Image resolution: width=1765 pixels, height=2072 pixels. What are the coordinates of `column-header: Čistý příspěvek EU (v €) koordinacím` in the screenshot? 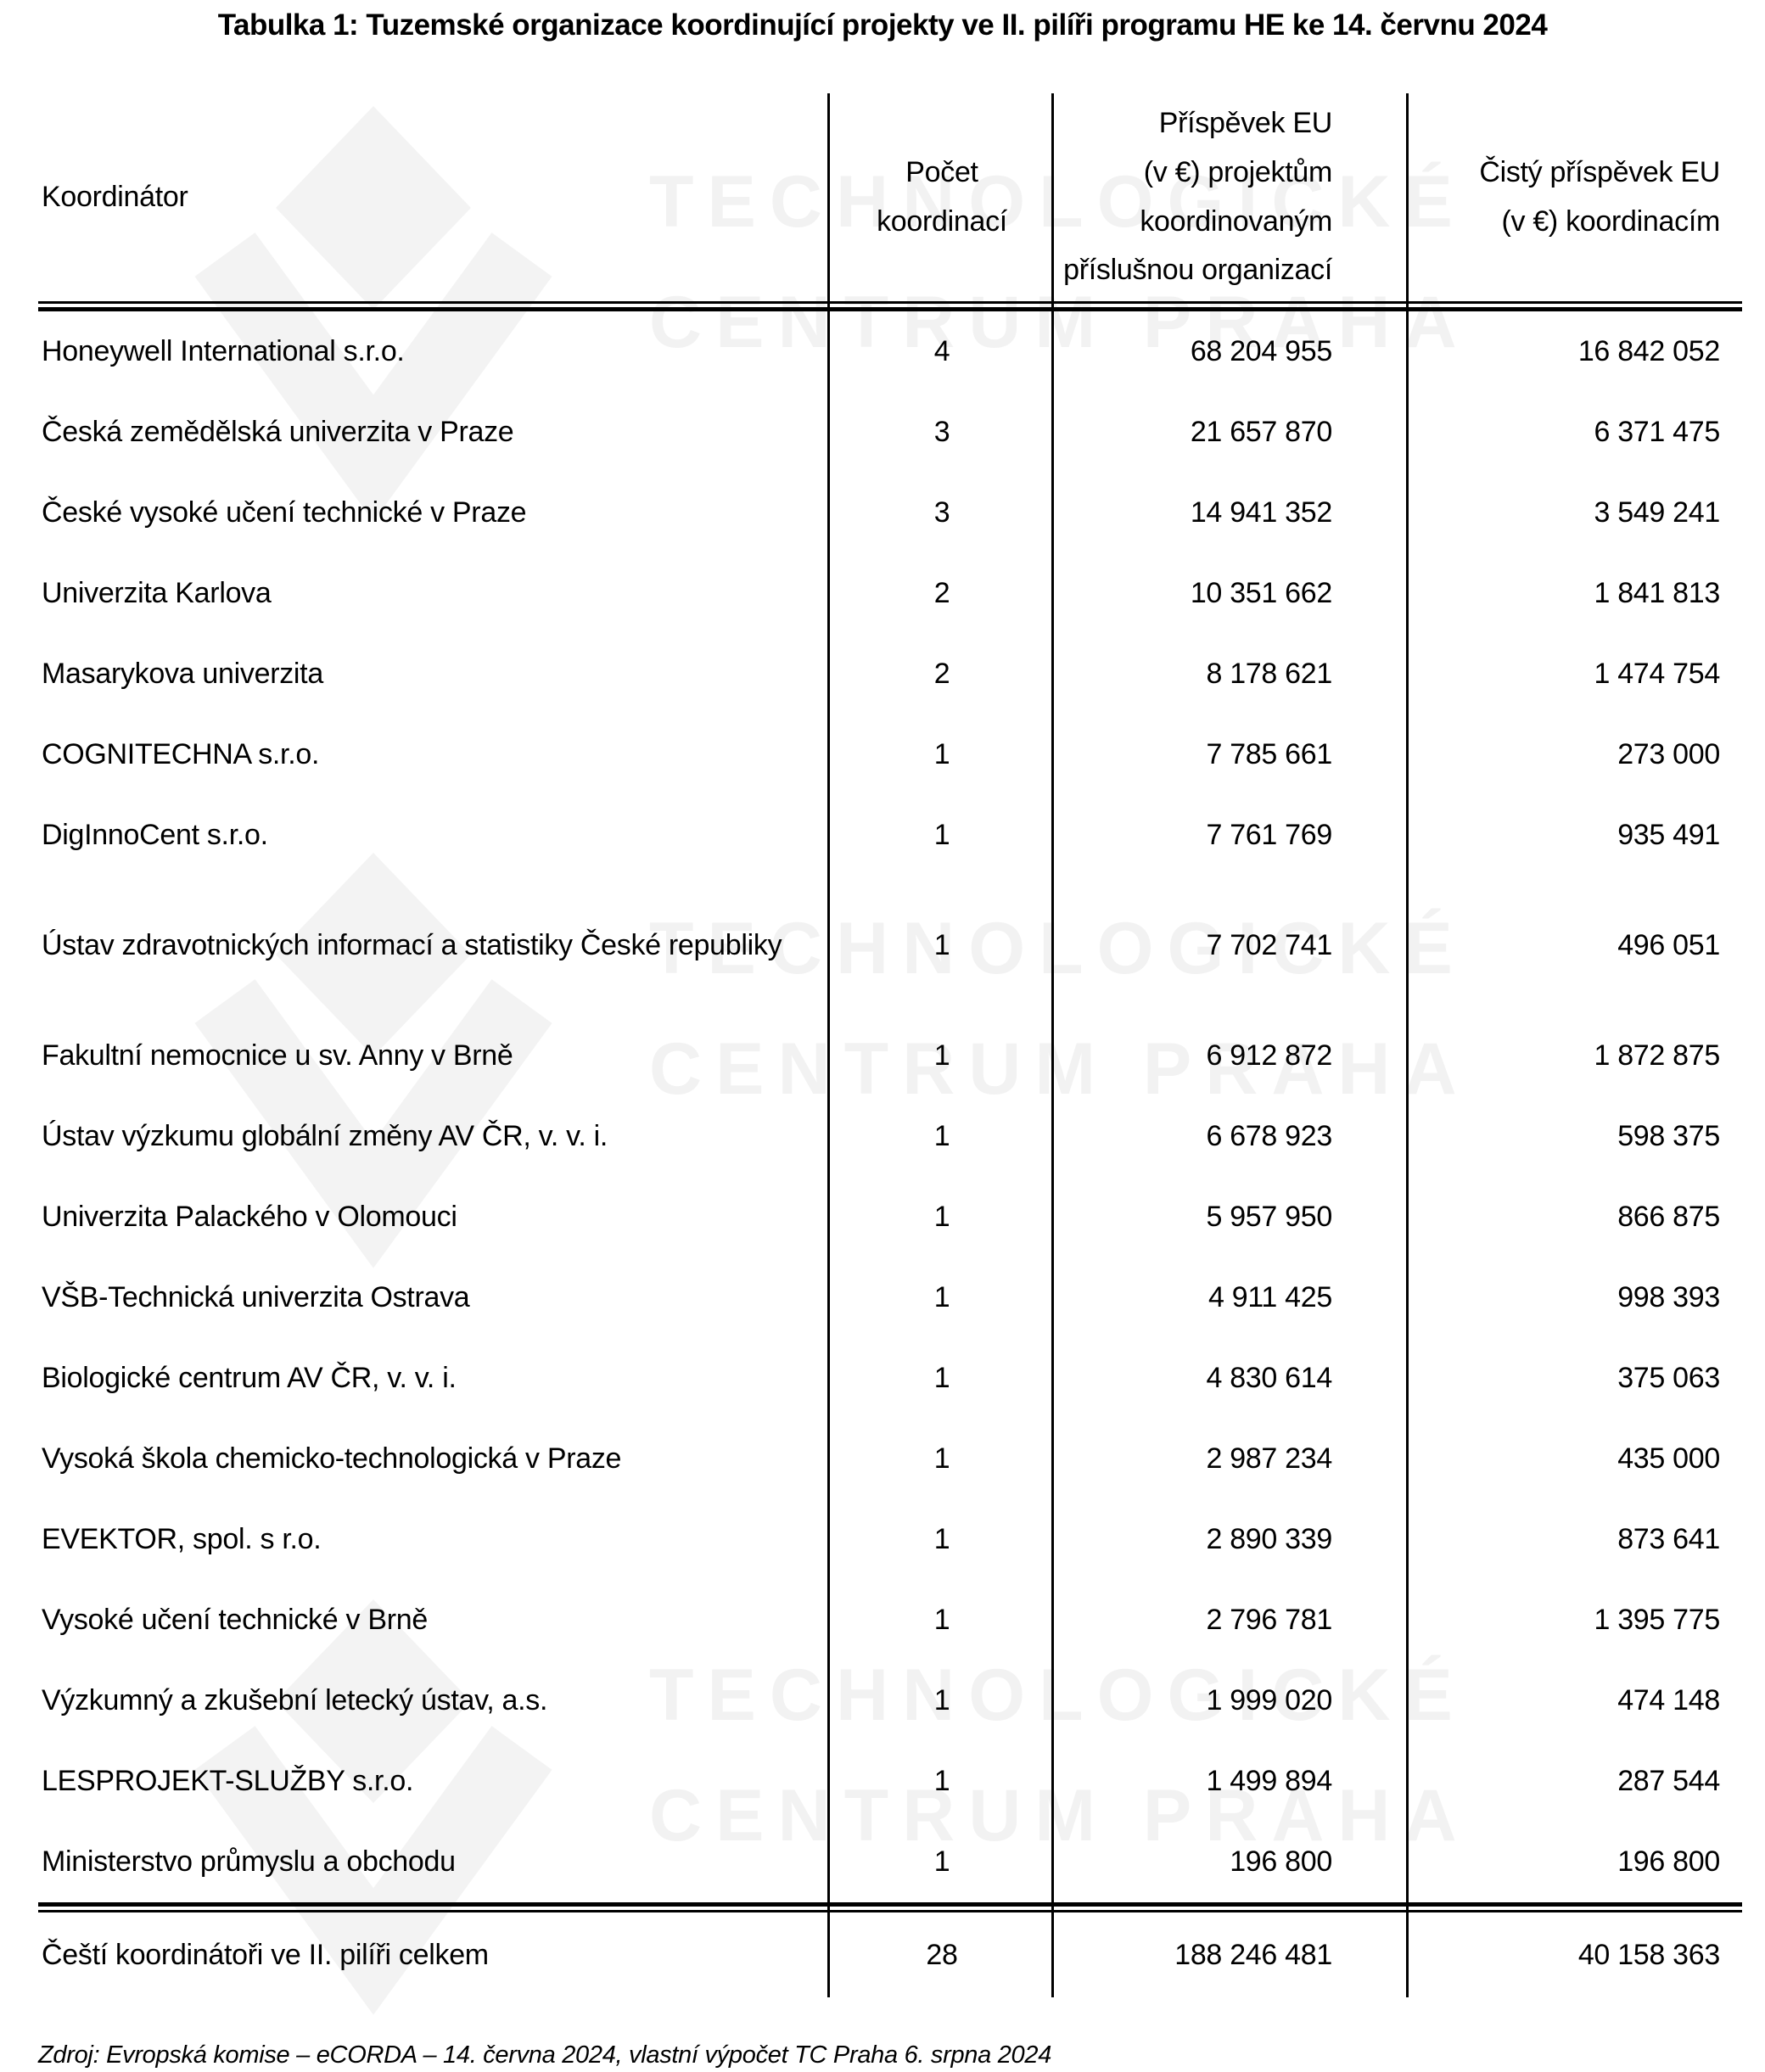 It's located at (1599, 196).